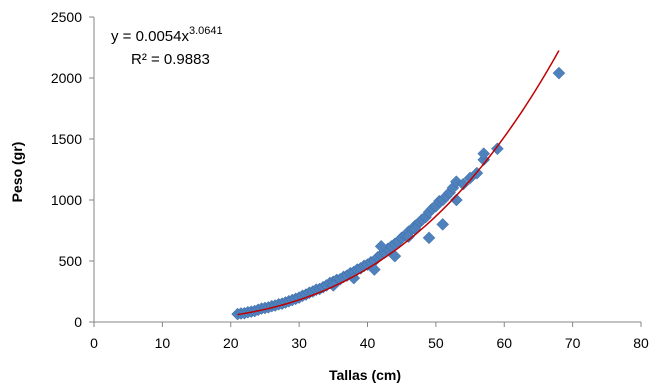 Image resolution: width=657 pixels, height=387 pixels. I want to click on x-tick-label: 60, so click(504, 343).